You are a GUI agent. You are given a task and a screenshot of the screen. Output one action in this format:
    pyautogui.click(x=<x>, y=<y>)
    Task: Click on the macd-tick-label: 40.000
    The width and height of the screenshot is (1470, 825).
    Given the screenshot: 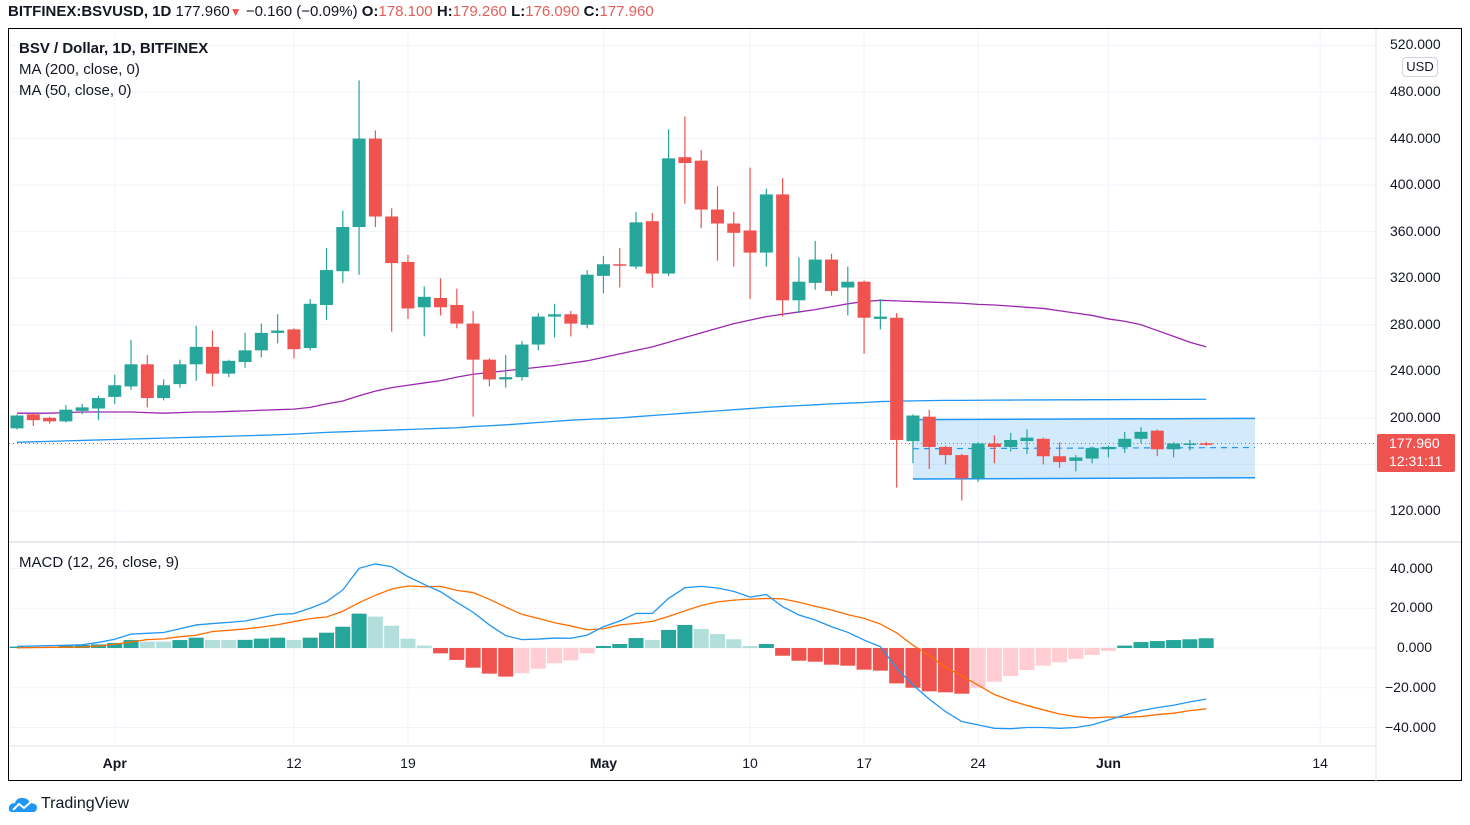 What is the action you would take?
    pyautogui.click(x=1411, y=567)
    